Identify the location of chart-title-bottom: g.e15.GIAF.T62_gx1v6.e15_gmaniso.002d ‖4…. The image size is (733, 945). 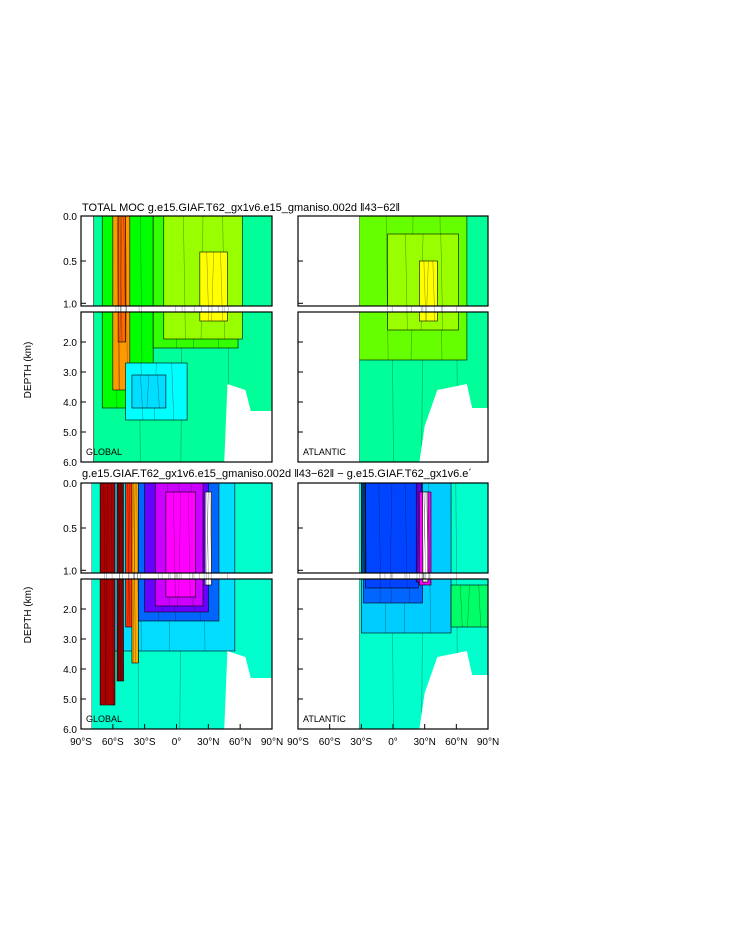
(277, 474).